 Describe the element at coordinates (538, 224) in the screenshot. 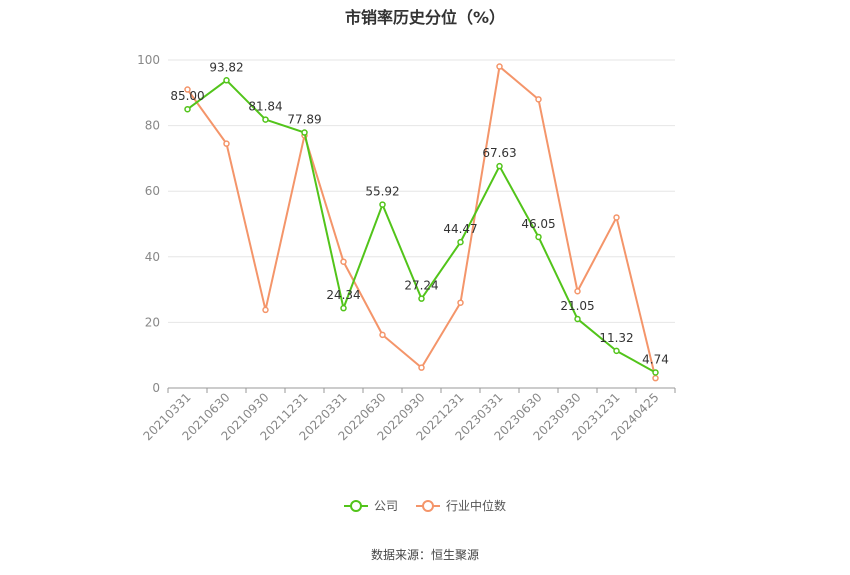

I see `data-label: 46.05` at that location.